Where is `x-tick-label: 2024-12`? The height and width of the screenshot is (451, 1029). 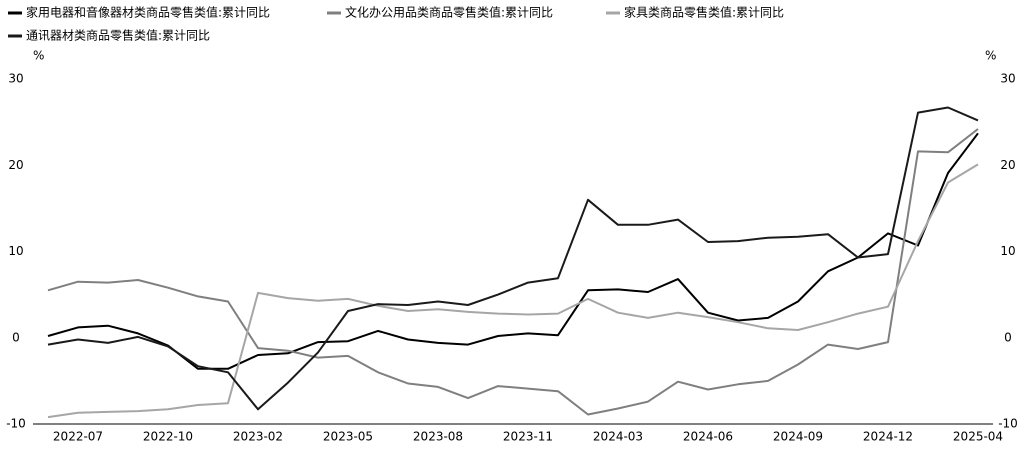
x-tick-label: 2024-12 is located at coordinates (888, 437).